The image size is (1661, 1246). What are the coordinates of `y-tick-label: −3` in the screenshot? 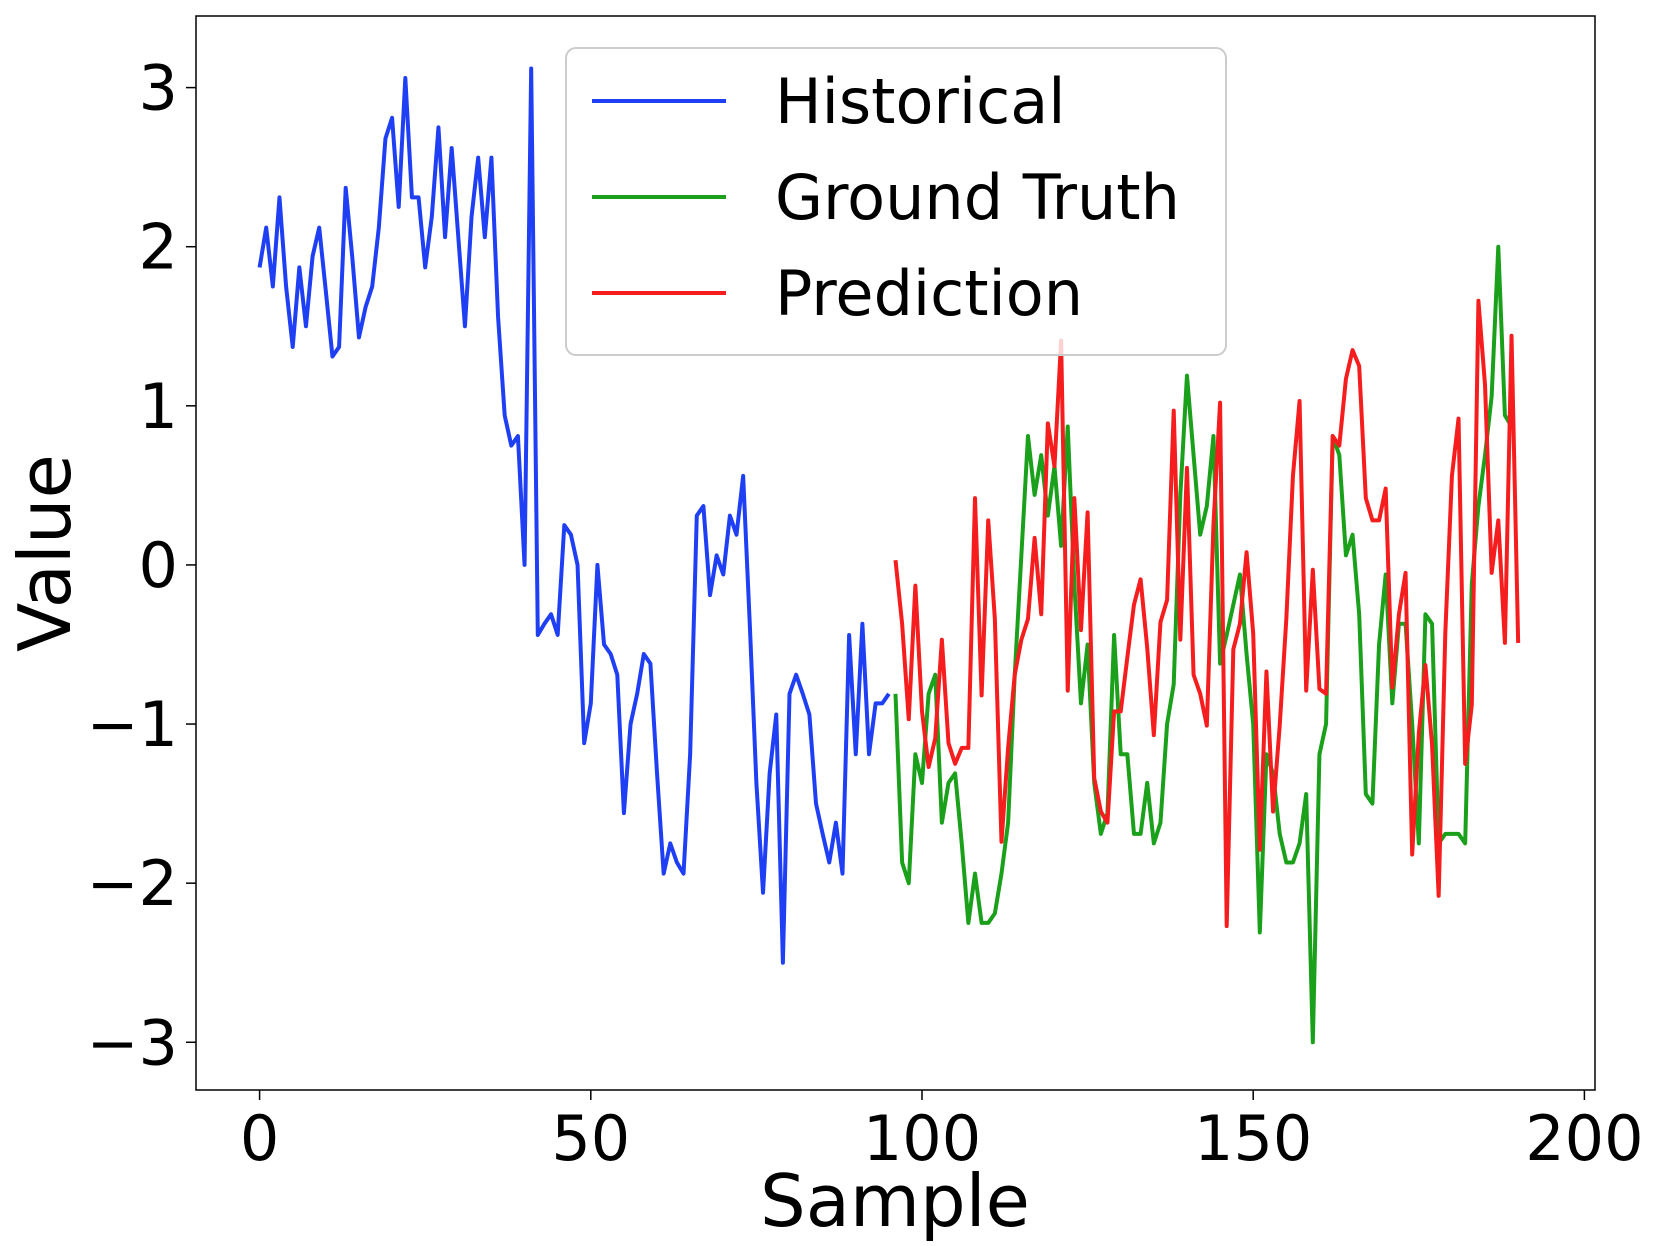 It's located at (132, 1042).